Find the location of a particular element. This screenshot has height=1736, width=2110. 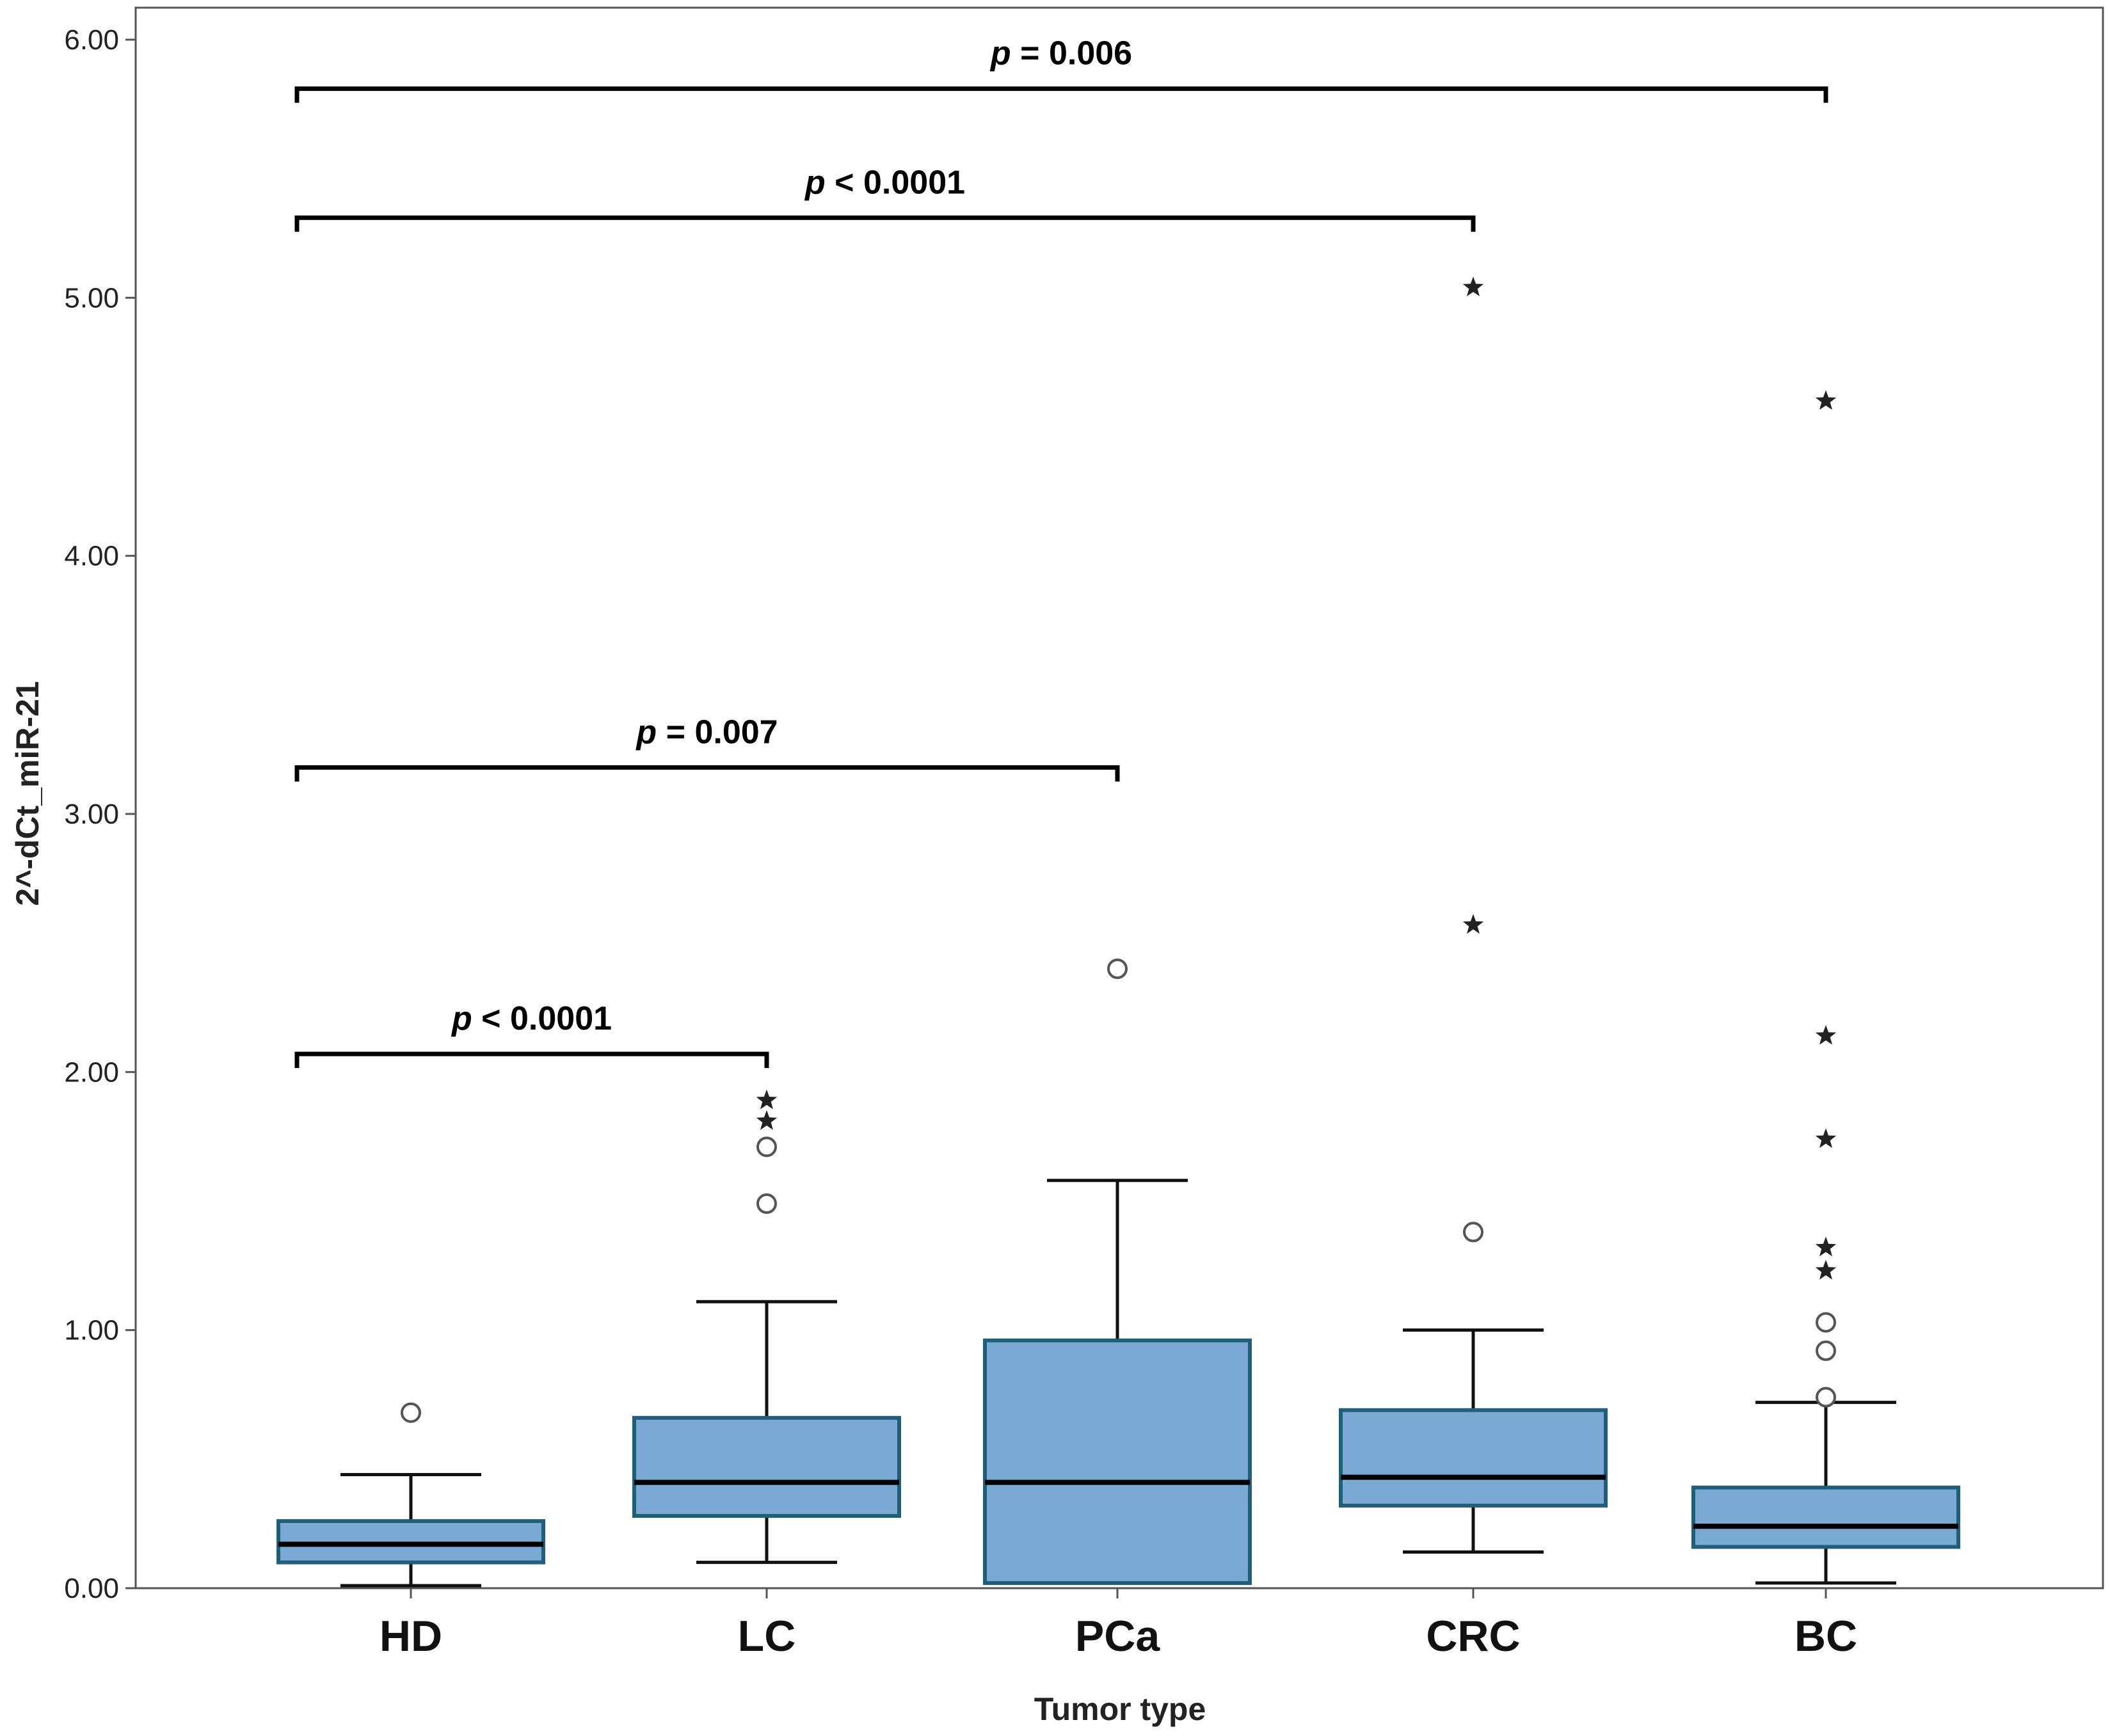

bracket-hd-lc: p < 0.0001 is located at coordinates (531, 1034).